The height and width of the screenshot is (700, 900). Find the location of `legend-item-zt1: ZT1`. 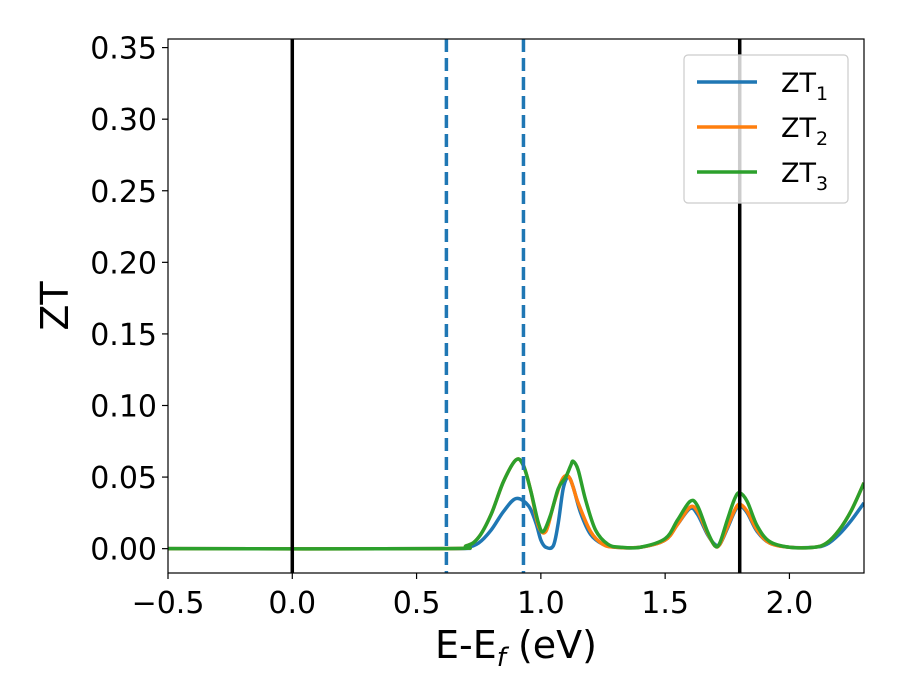

legend-item-zt1: ZT1 is located at coordinates (762, 86).